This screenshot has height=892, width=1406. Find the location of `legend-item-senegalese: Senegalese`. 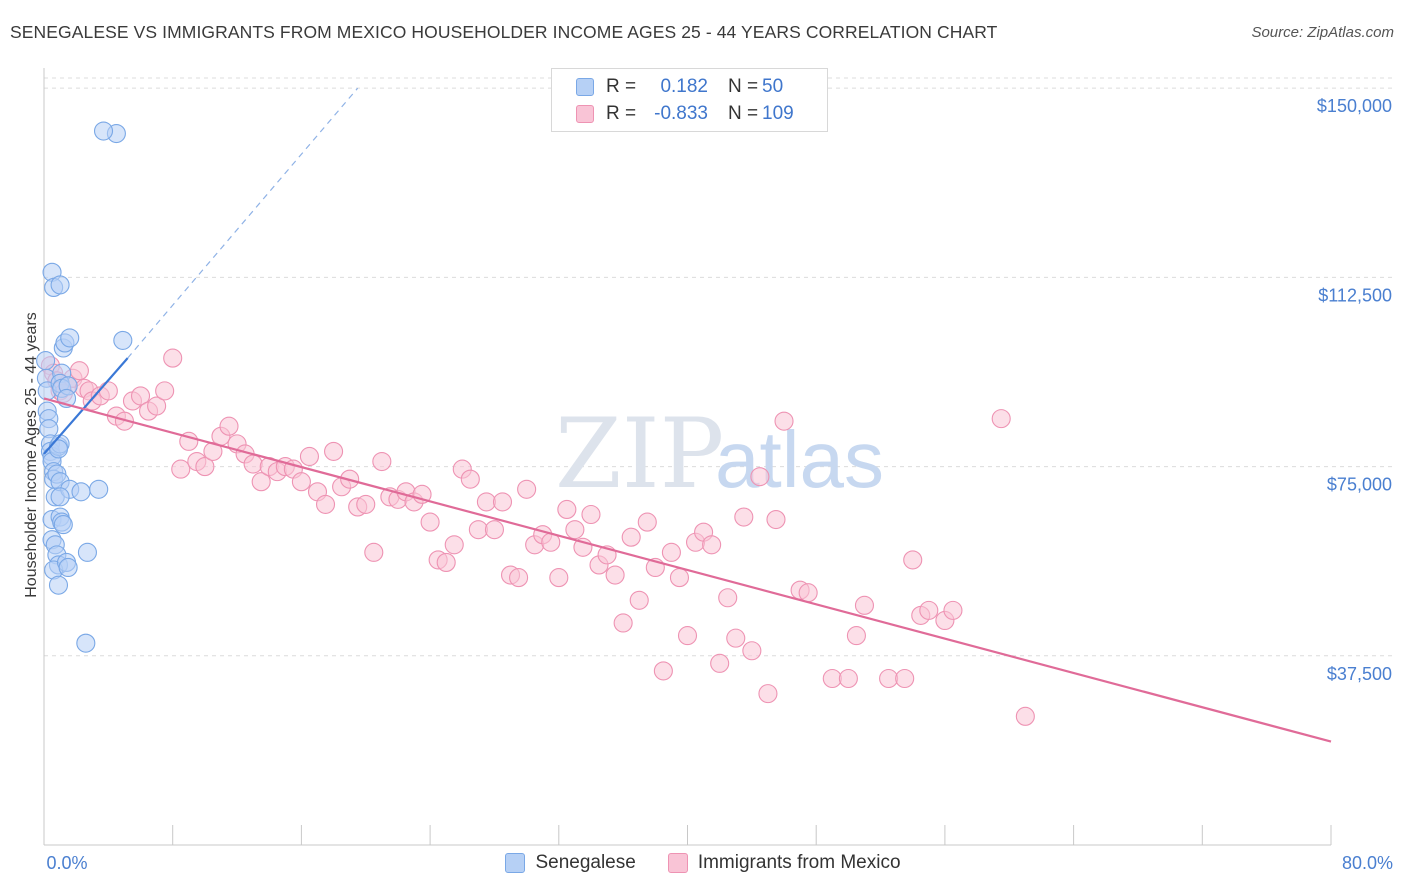

legend-item-senegalese: Senegalese is located at coordinates (570, 863).